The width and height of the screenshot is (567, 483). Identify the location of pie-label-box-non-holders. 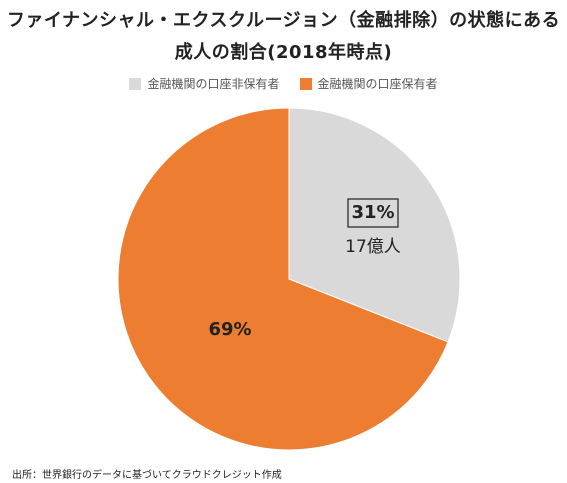
(373, 213).